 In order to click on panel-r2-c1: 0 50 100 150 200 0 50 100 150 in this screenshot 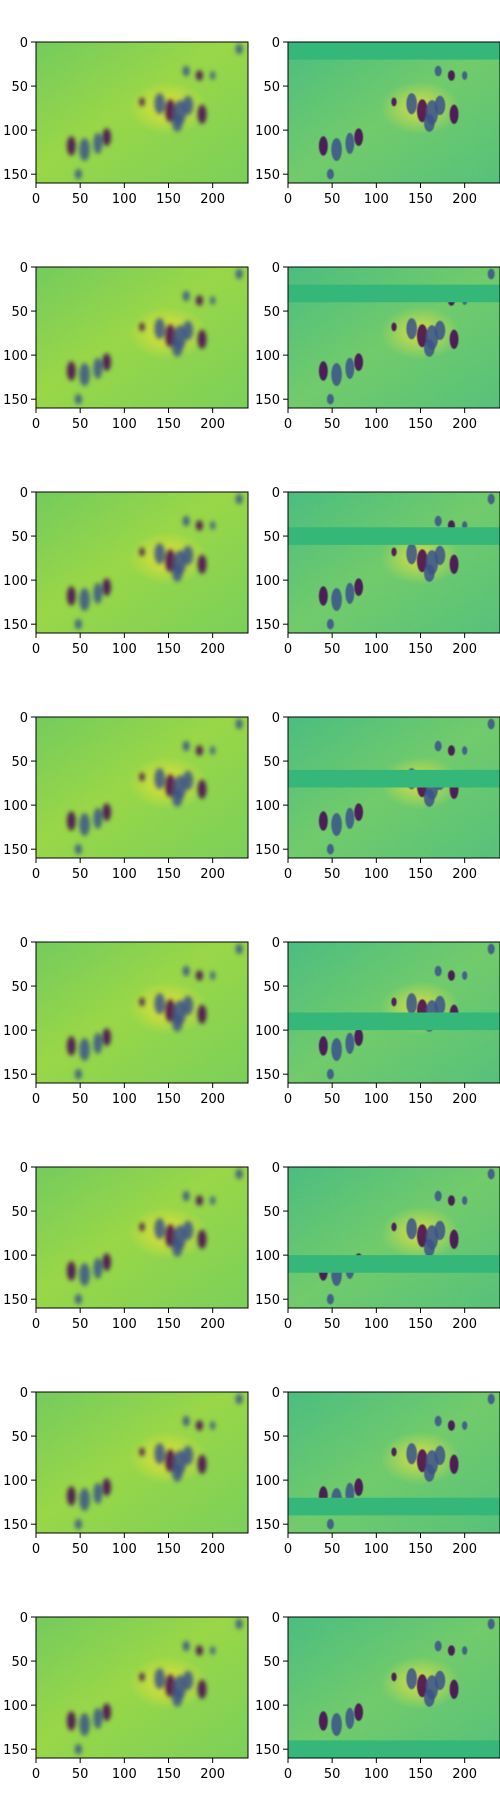, I will do `click(126, 346)`.